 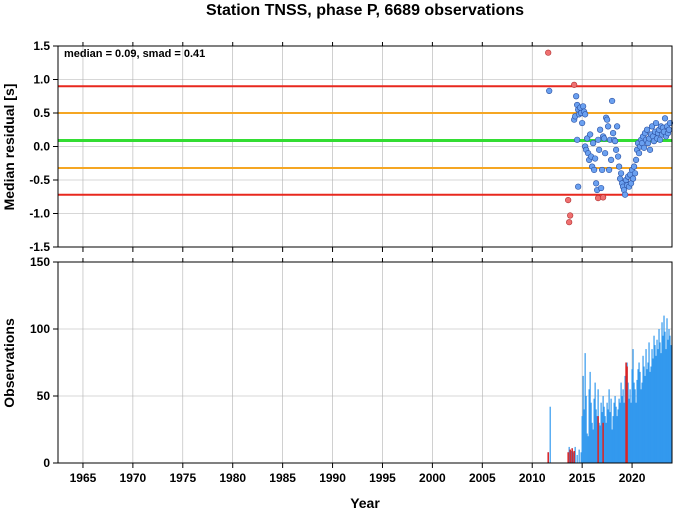 I want to click on residual-y-tick-label: 1.5, so click(x=41, y=46).